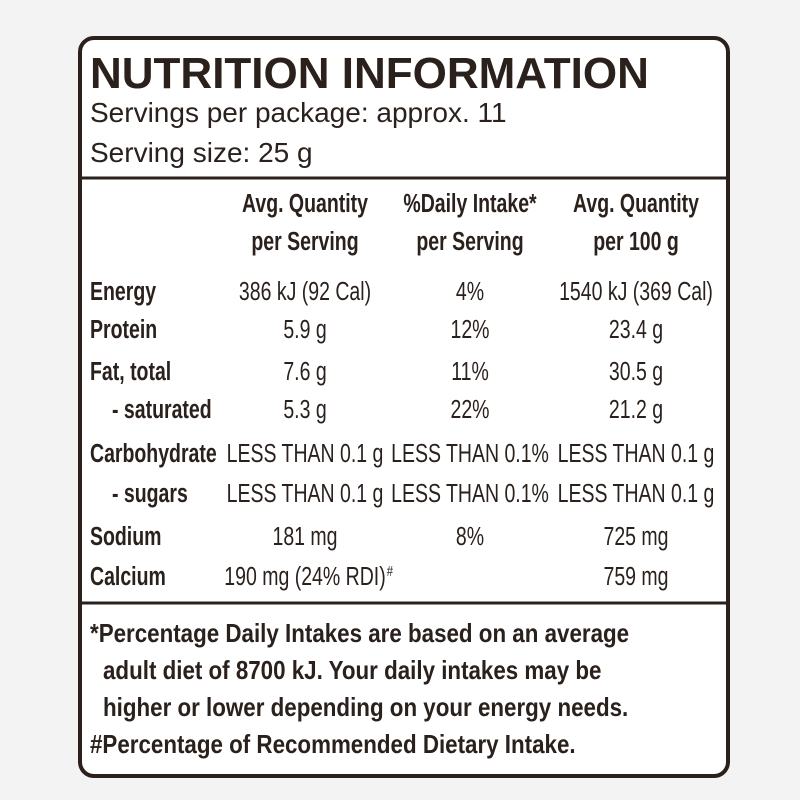 This screenshot has width=800, height=800. What do you see at coordinates (201, 152) in the screenshot?
I see `serving-size: Serving size: 25 g` at bounding box center [201, 152].